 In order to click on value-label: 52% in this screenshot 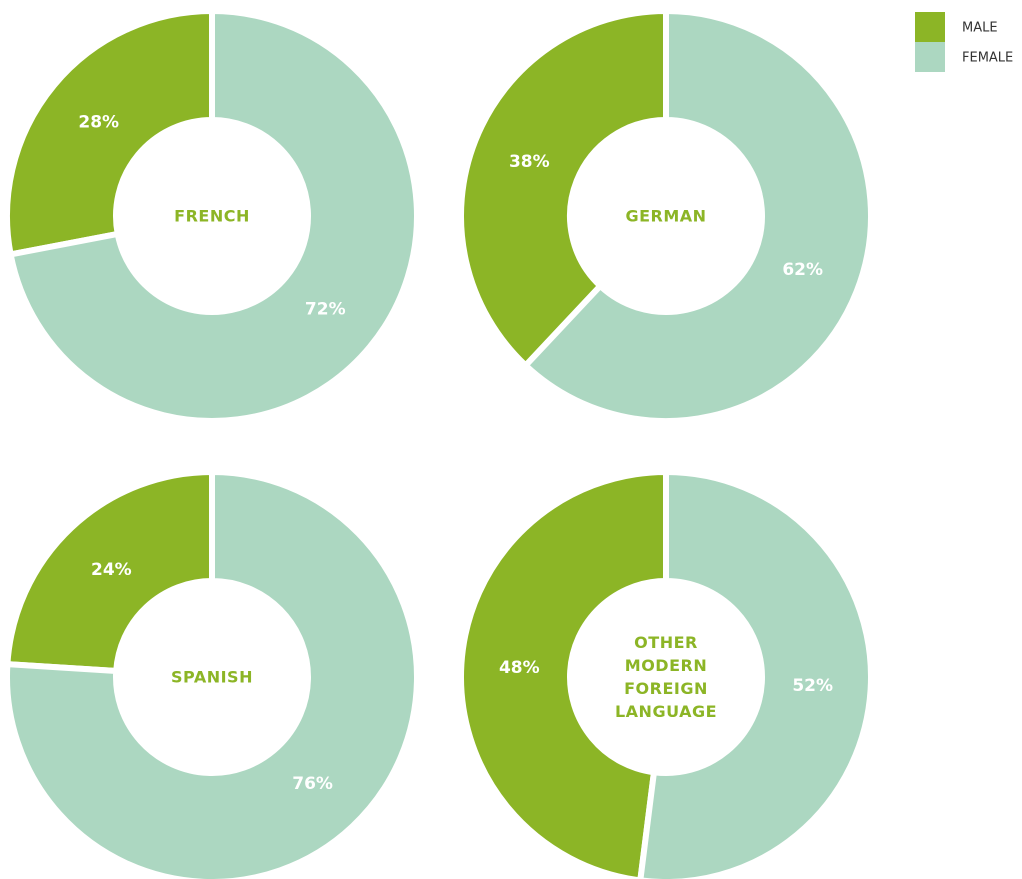, I will do `click(812, 686)`.